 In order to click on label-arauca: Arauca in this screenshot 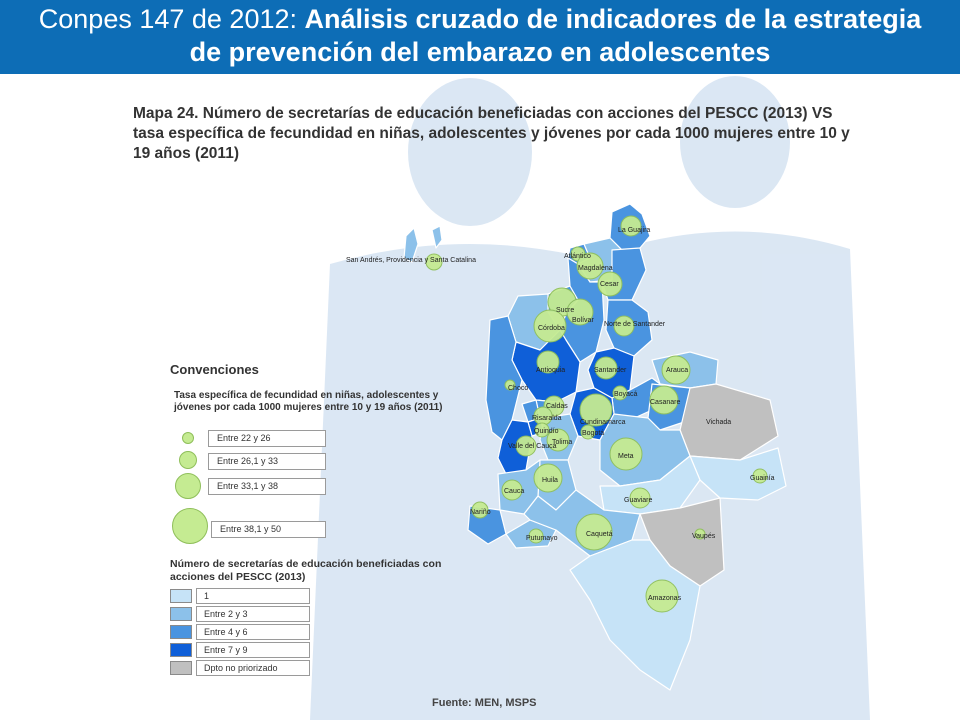, I will do `click(677, 370)`.